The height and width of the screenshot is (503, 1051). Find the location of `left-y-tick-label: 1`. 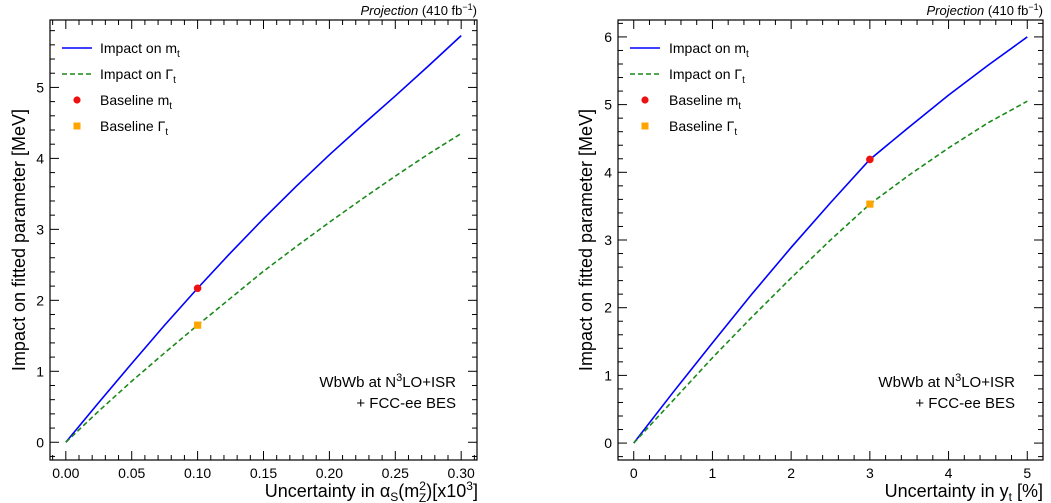

left-y-tick-label: 1 is located at coordinates (40, 371).